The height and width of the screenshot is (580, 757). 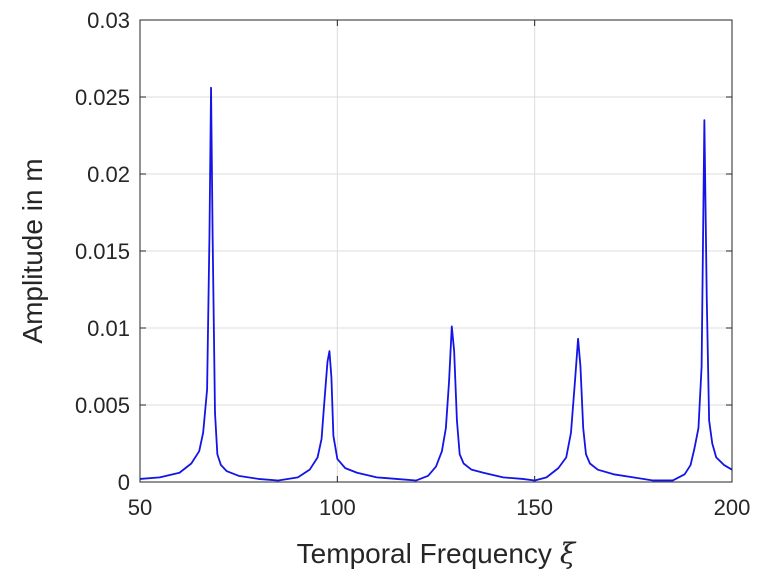 I want to click on x-tick-label: 50, so click(x=140, y=507).